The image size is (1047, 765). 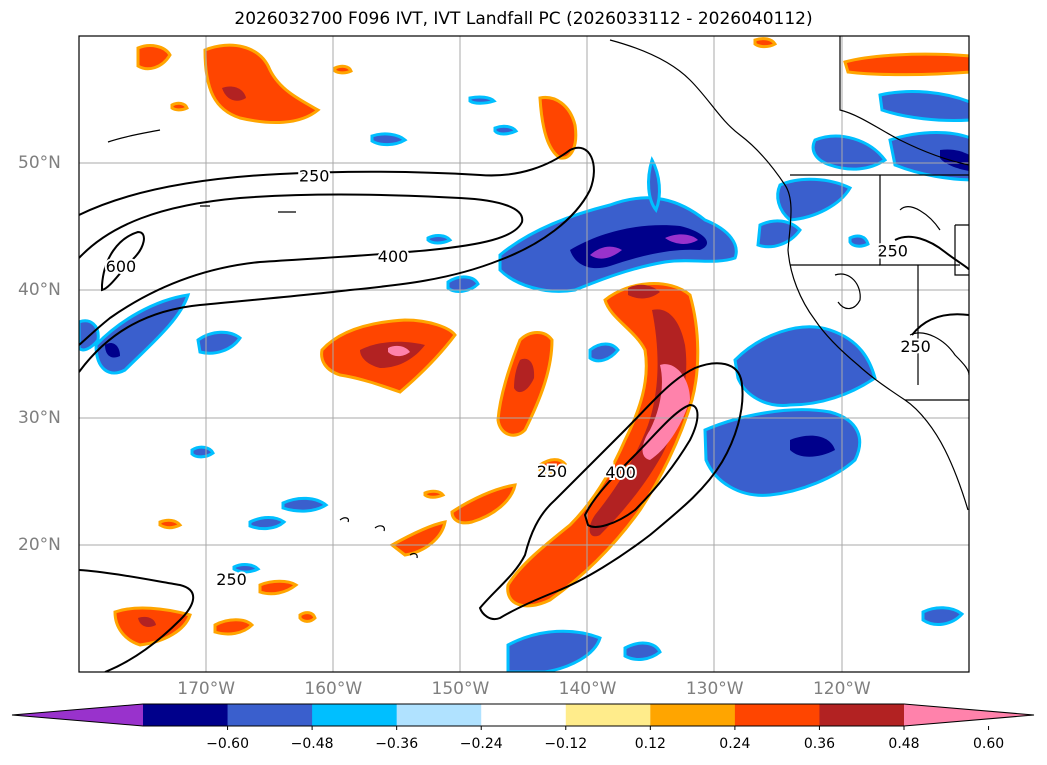 What do you see at coordinates (988, 744) in the screenshot?
I see `colorbar-tick-label: 0.60` at bounding box center [988, 744].